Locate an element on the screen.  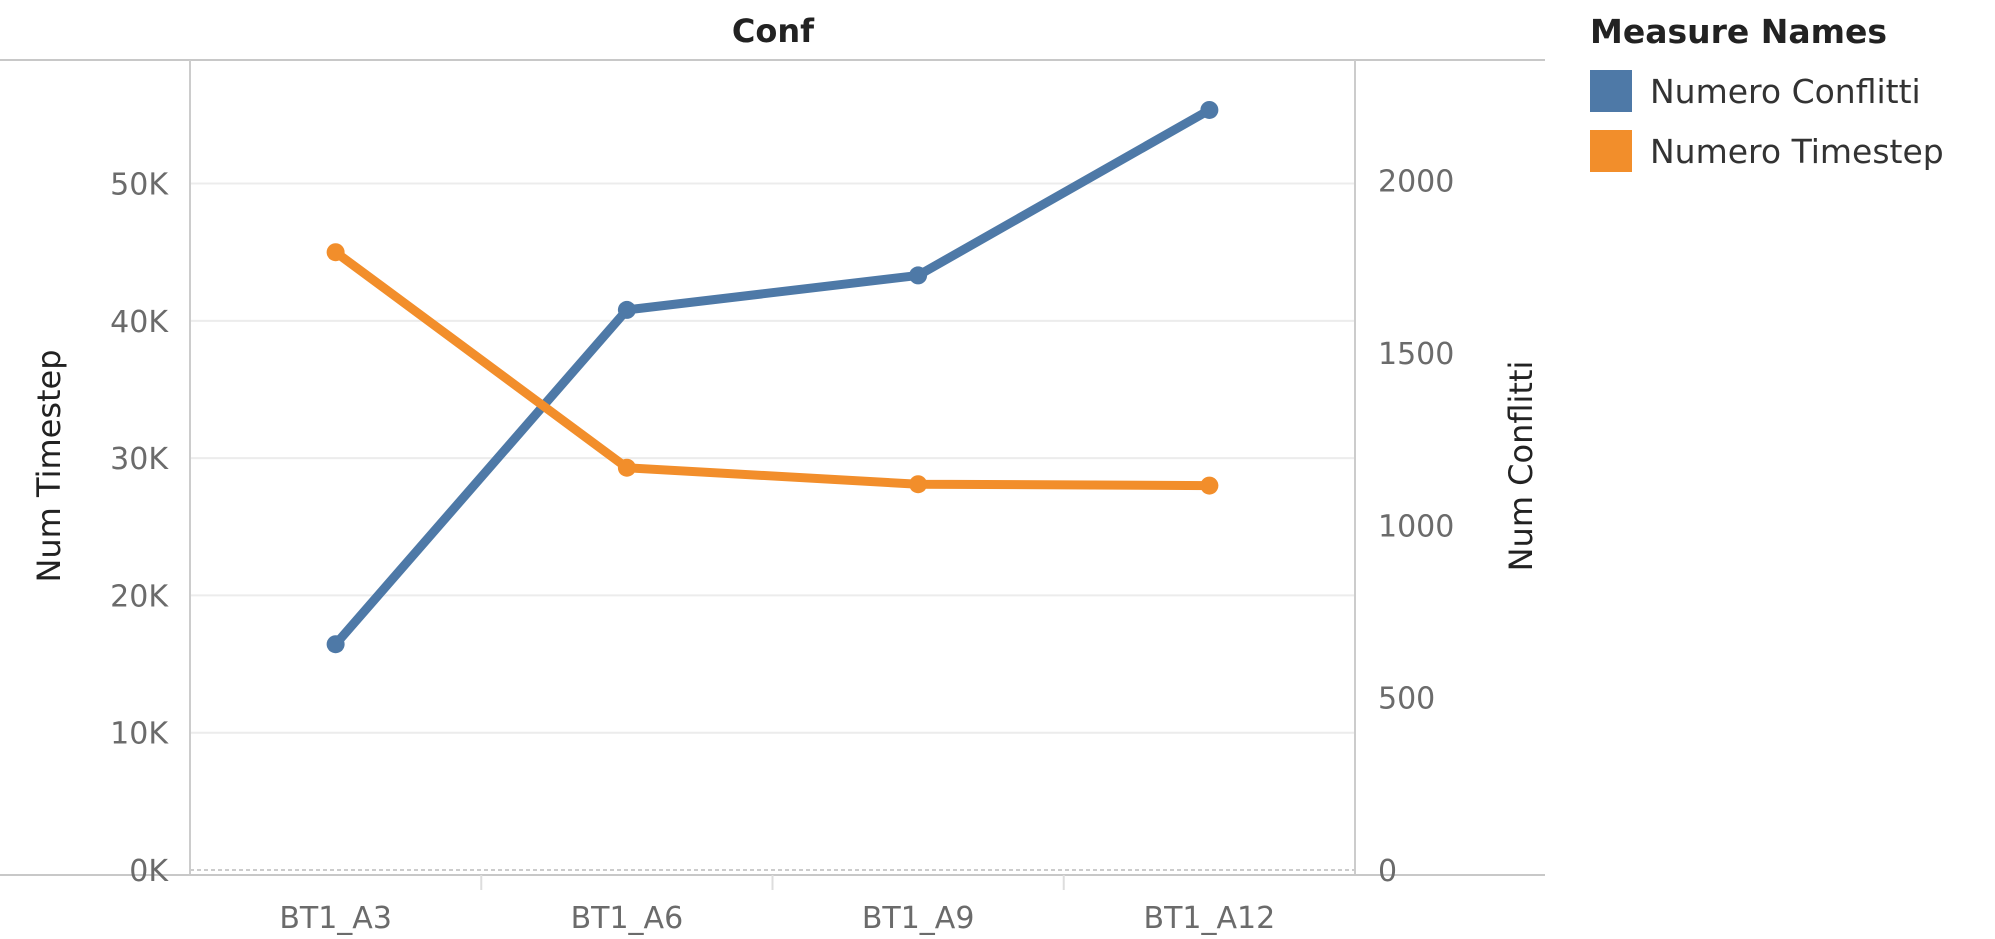
right-tick-label: 2000 is located at coordinates (1416, 182).